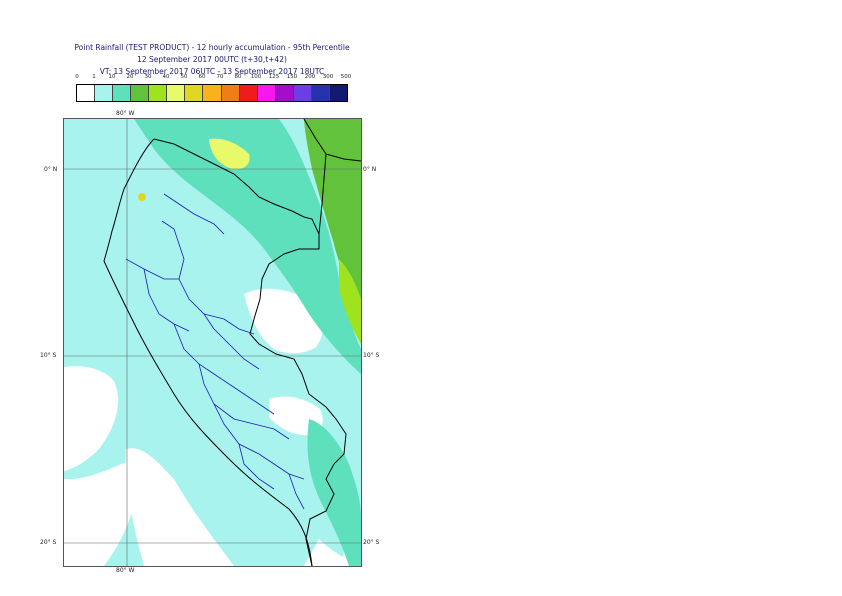  What do you see at coordinates (371, 542) in the screenshot?
I see `lat-label-right-20s: 20° S` at bounding box center [371, 542].